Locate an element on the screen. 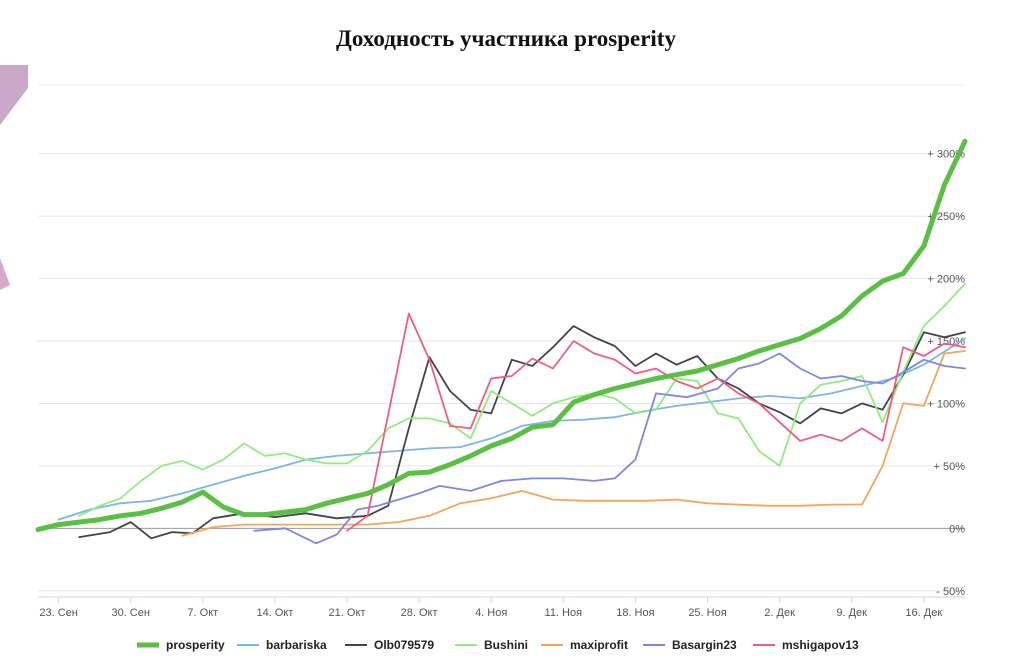  x-tick-label: 25. Ноя is located at coordinates (707, 613).